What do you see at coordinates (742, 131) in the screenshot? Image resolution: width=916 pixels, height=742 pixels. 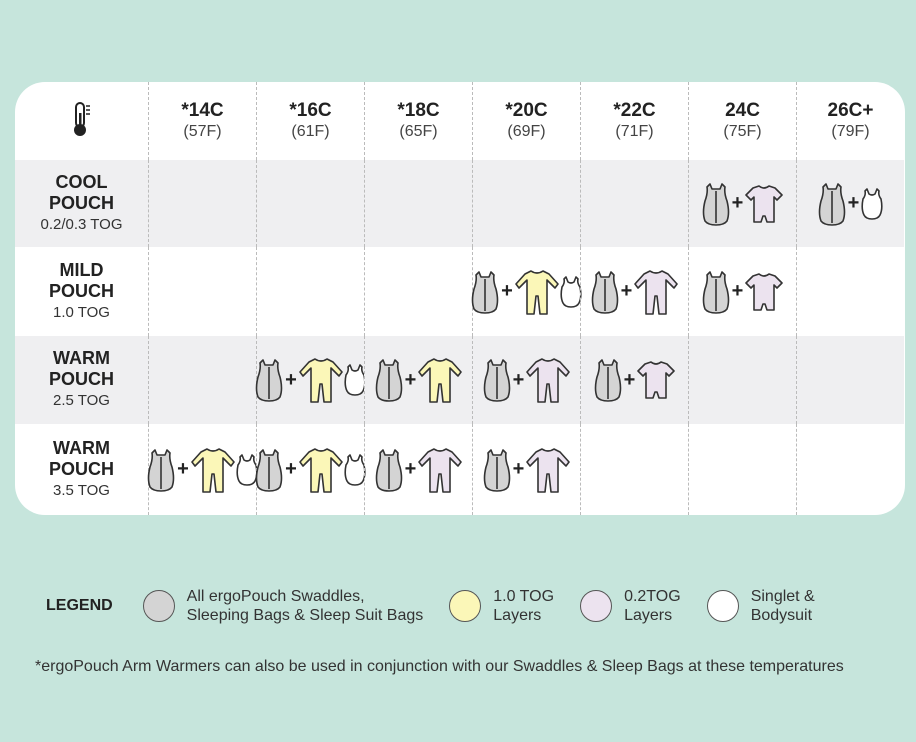 I see `temp-fahrenheit: (75F)` at bounding box center [742, 131].